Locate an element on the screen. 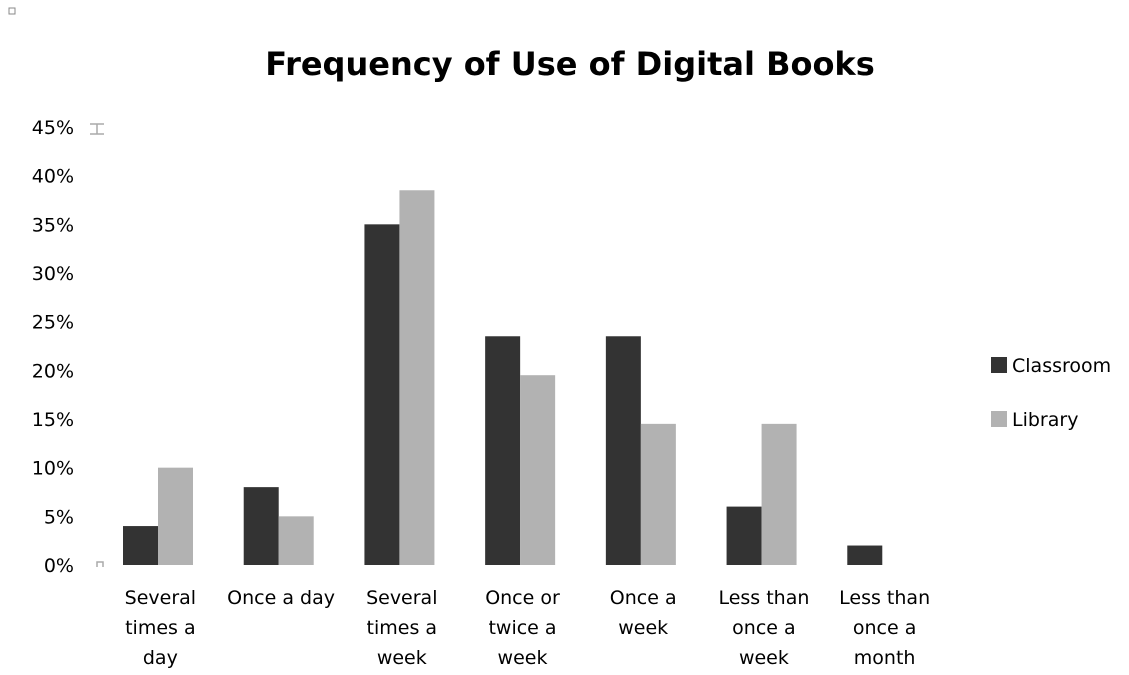 Image resolution: width=1129 pixels, height=675 pixels. corner-handle is located at coordinates (12, 11).